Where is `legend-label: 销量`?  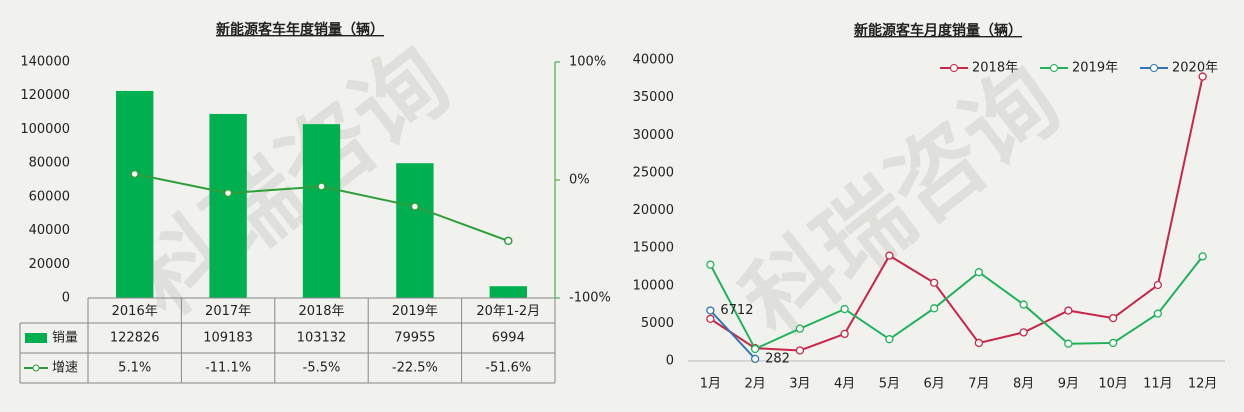
legend-label: 销量 is located at coordinates (65, 338).